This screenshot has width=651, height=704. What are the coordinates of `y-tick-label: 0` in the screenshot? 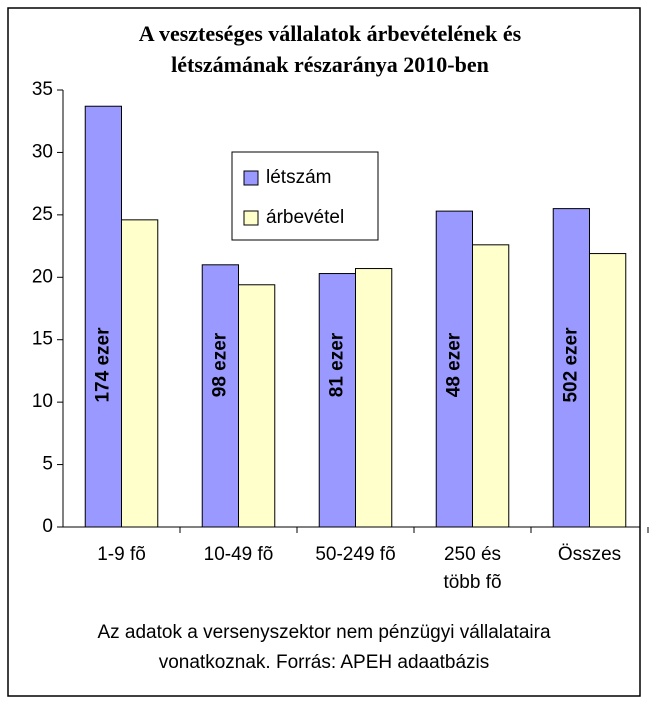 It's located at (47, 526).